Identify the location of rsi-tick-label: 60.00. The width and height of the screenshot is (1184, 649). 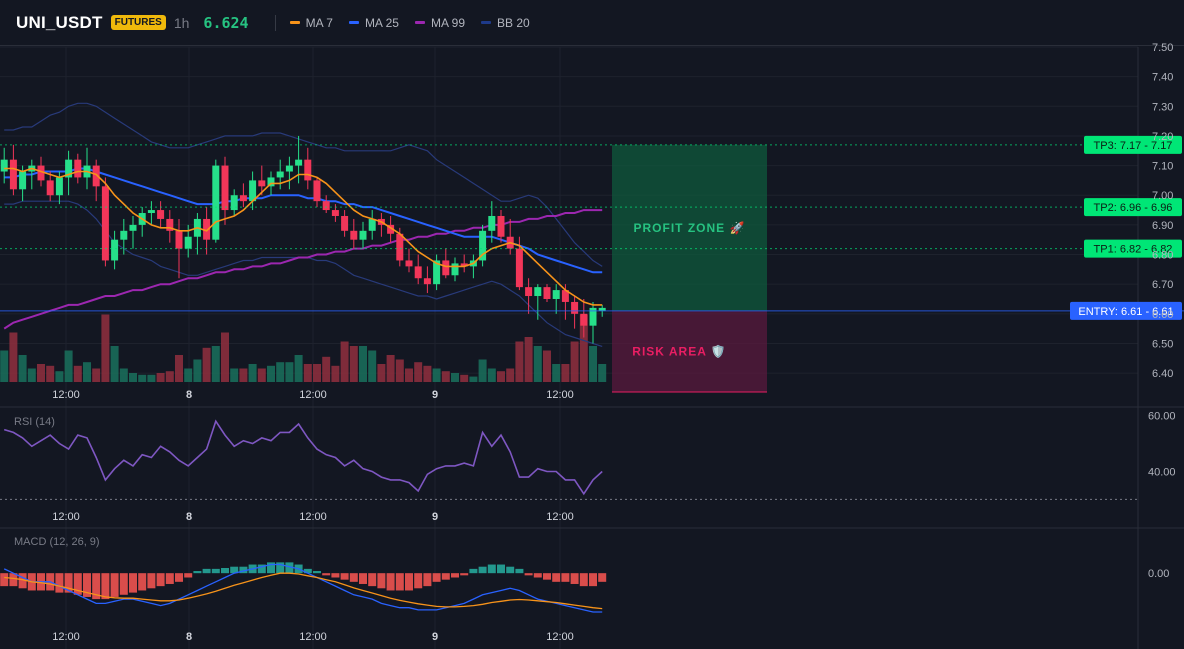
(1162, 417).